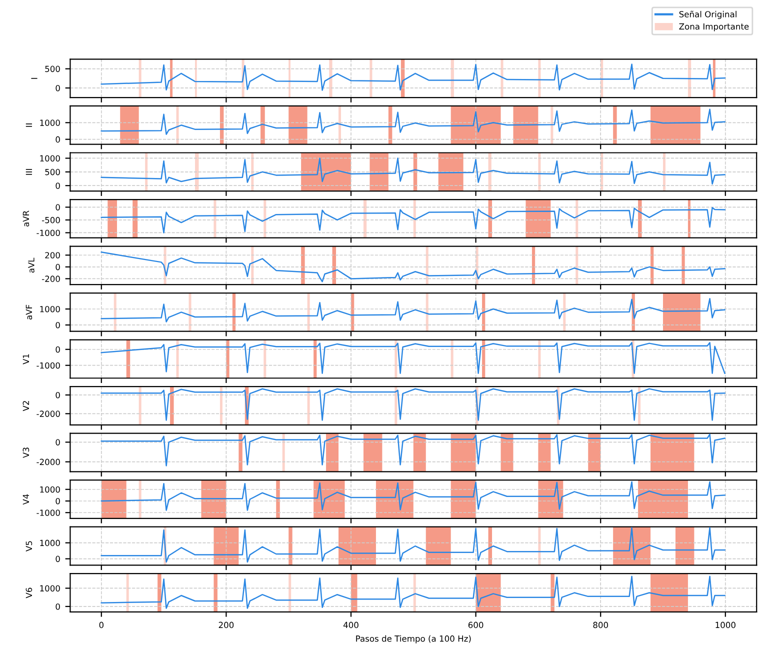 This screenshot has width=780, height=658. I want to click on x-tick-label: 0, so click(101, 625).